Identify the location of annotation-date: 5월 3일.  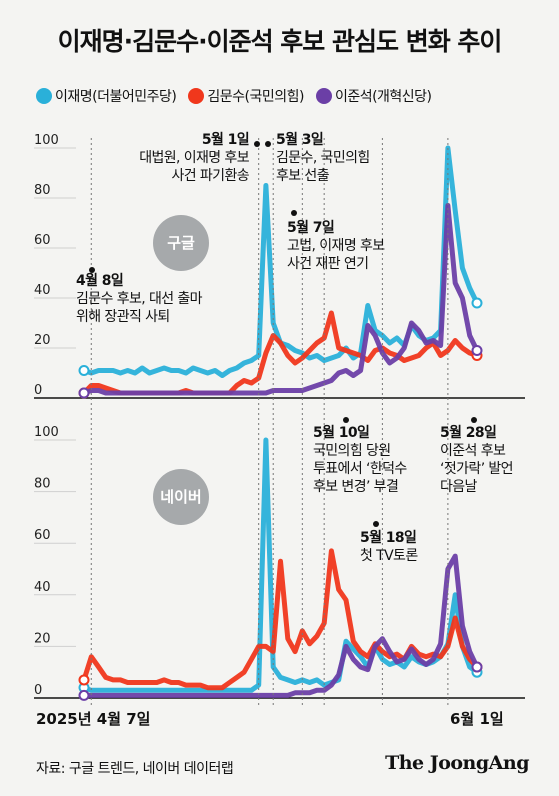
(299, 139).